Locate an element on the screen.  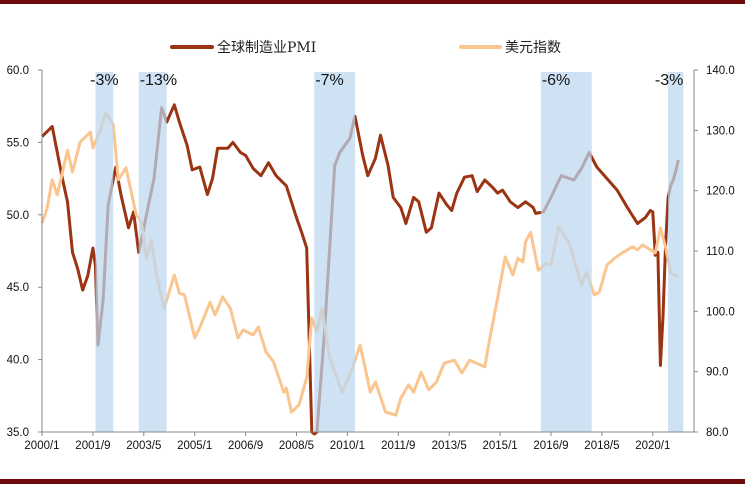
x-axis-tick-label: 2020/1 is located at coordinates (652, 446).